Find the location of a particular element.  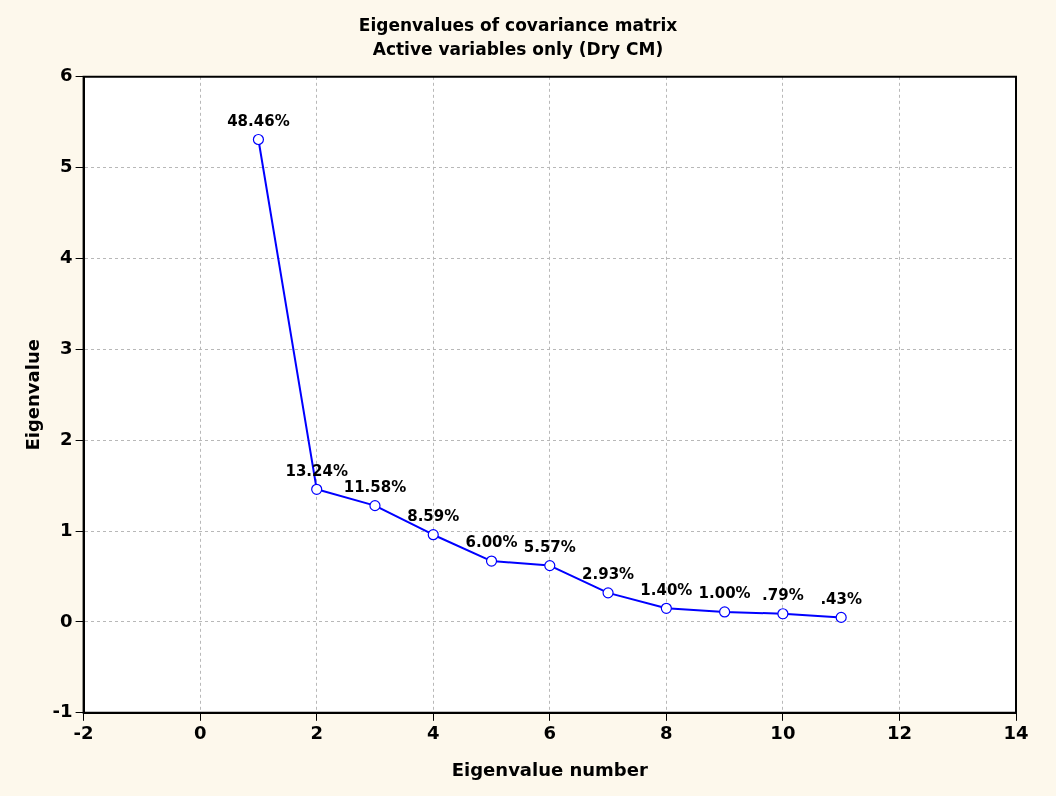

chart-subtitle: Active variables only (Dry CM) is located at coordinates (518, 49).